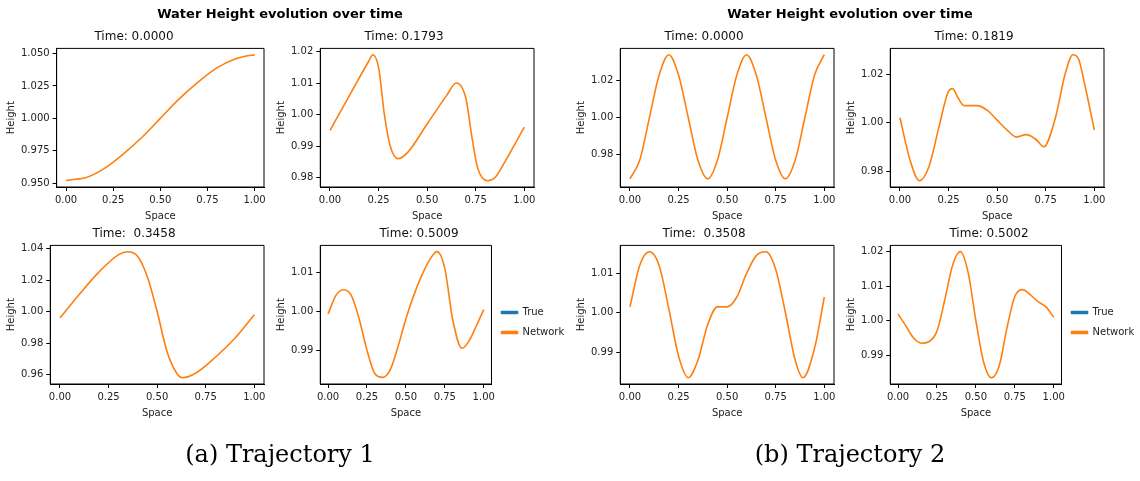  Describe the element at coordinates (850, 454) in the screenshot. I see `text: (b) Trajectory 2` at that location.